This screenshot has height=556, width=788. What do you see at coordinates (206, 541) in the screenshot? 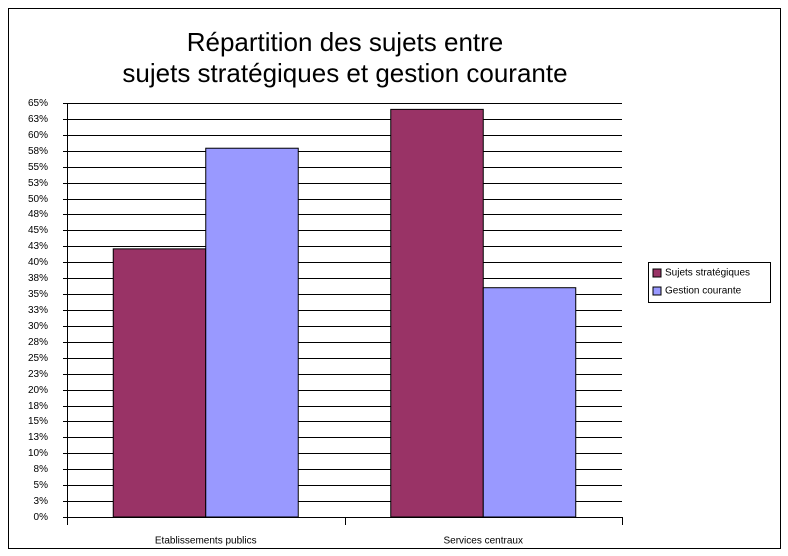
I see `x-tick-label: Etablissements publics` at bounding box center [206, 541].